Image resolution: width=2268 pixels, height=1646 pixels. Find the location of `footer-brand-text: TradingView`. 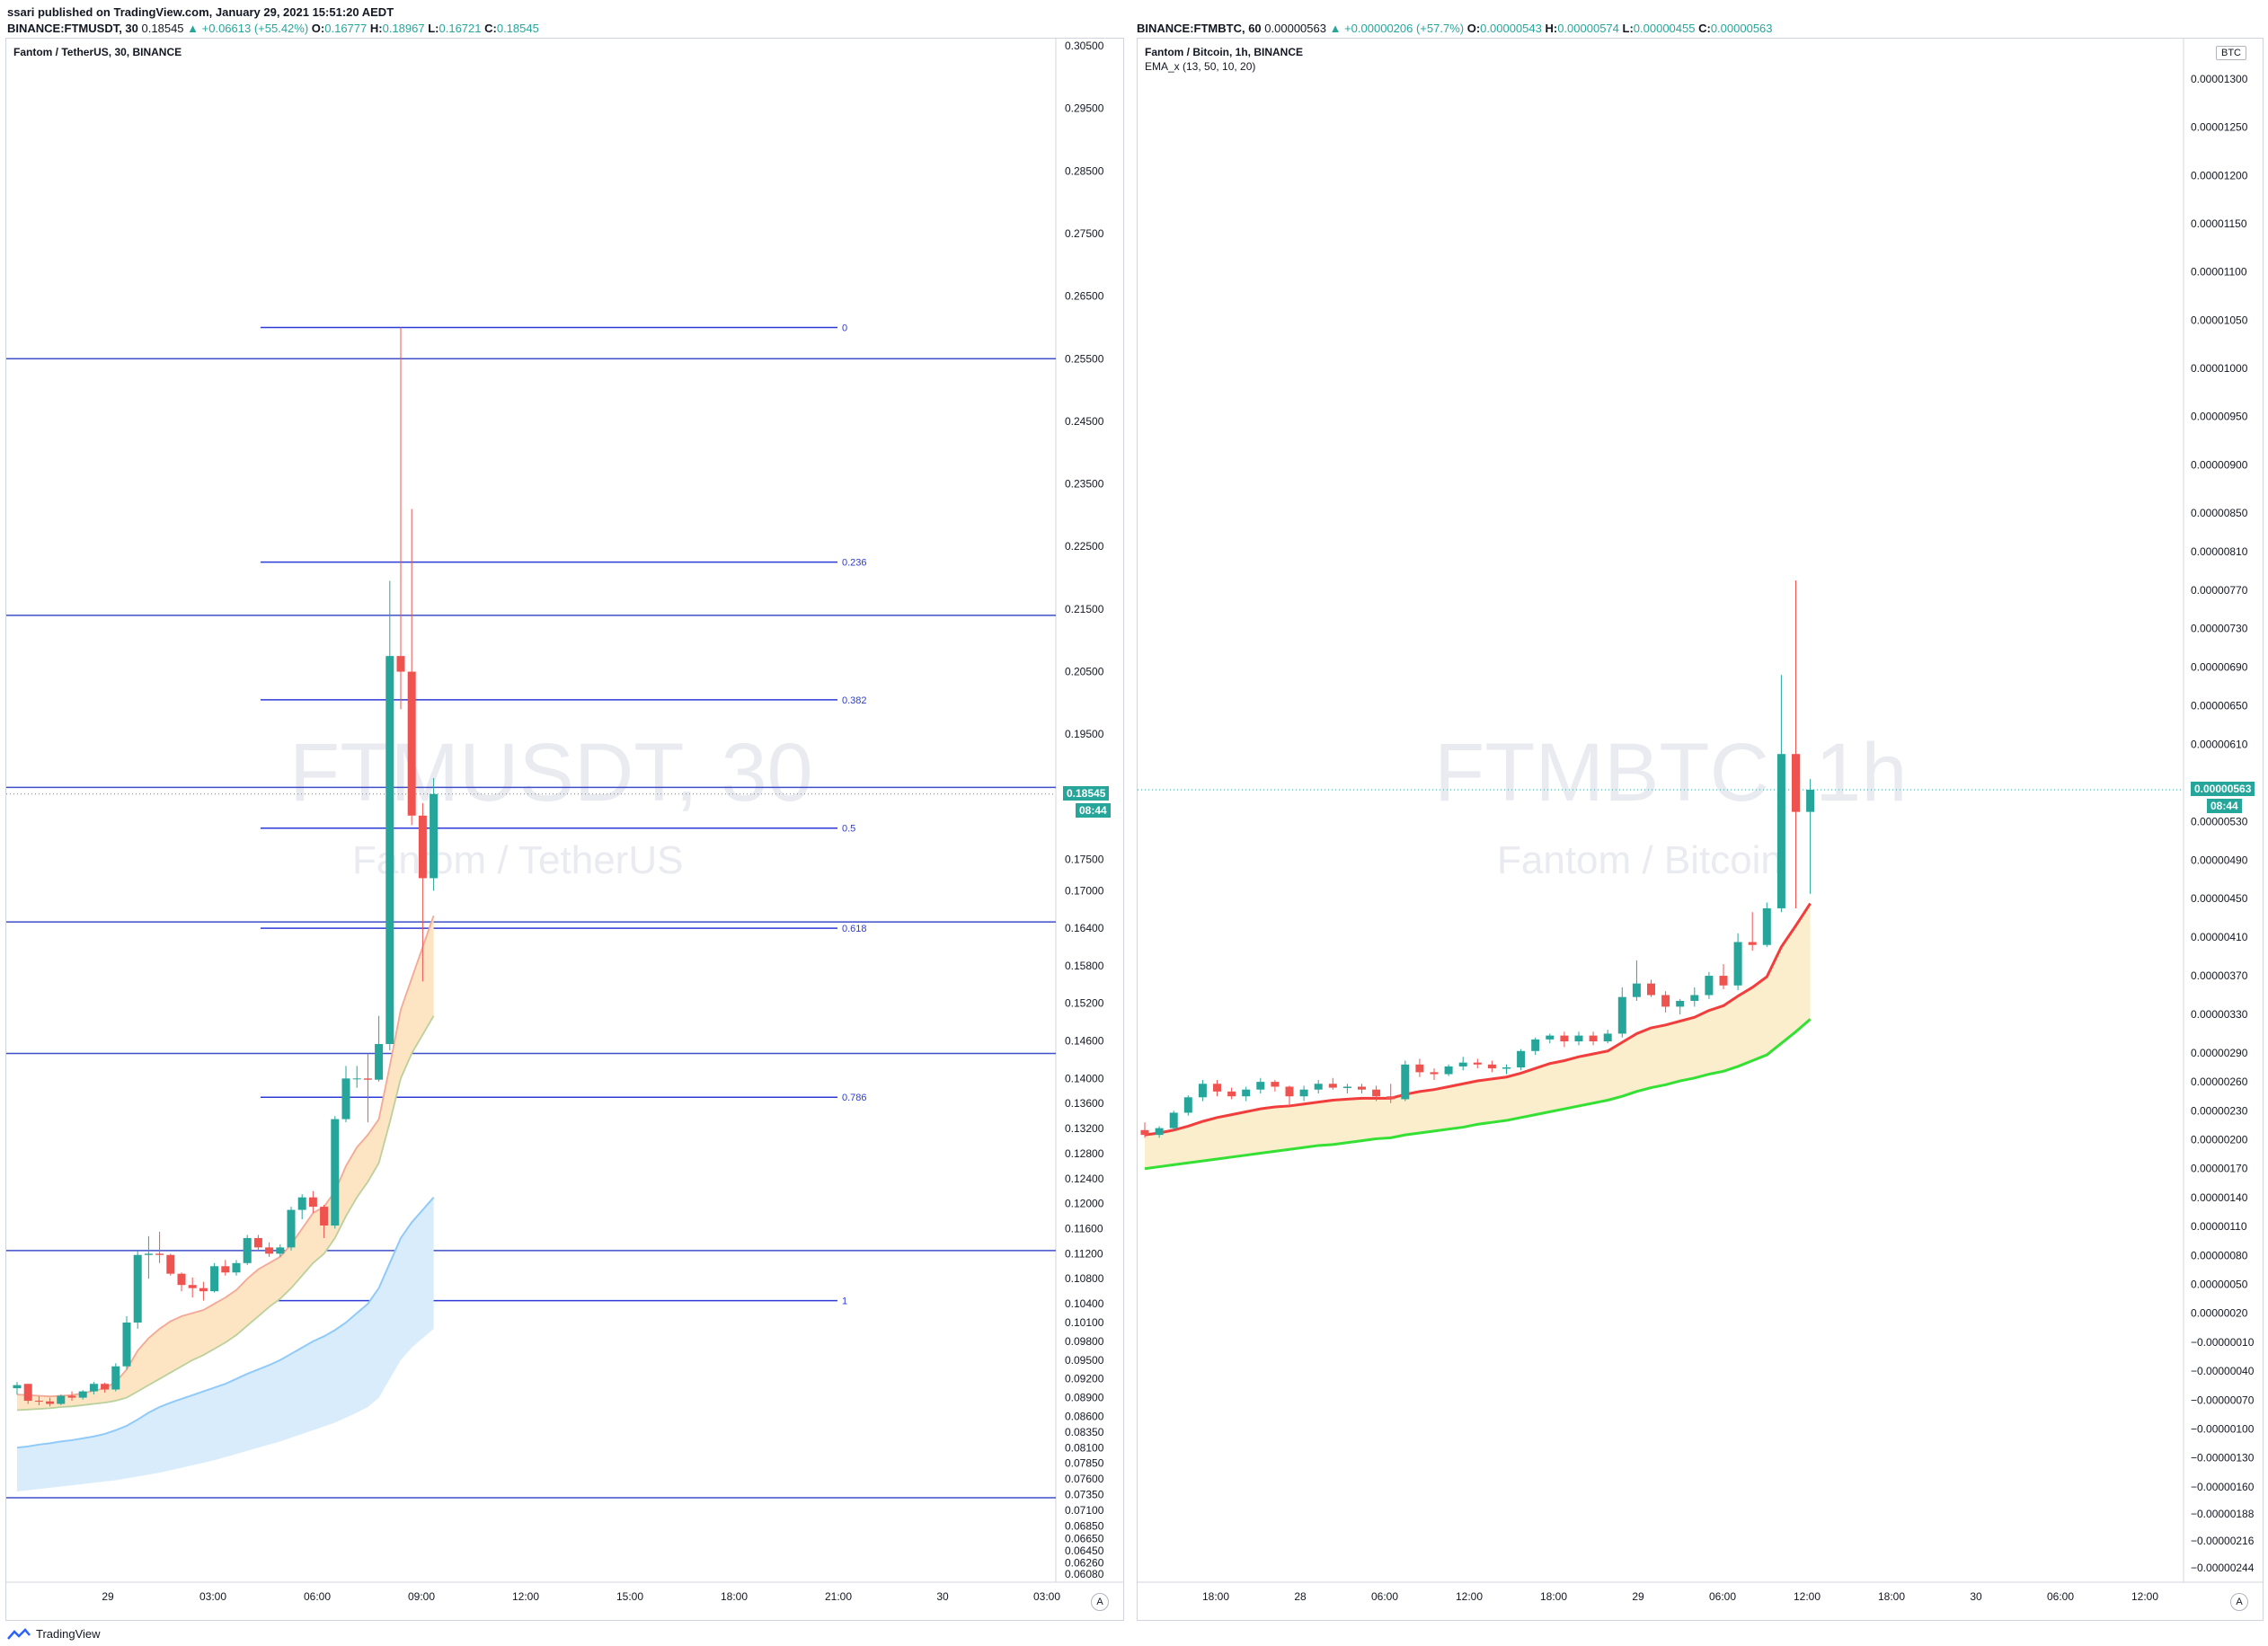

footer-brand-text: TradingView is located at coordinates (68, 1634).